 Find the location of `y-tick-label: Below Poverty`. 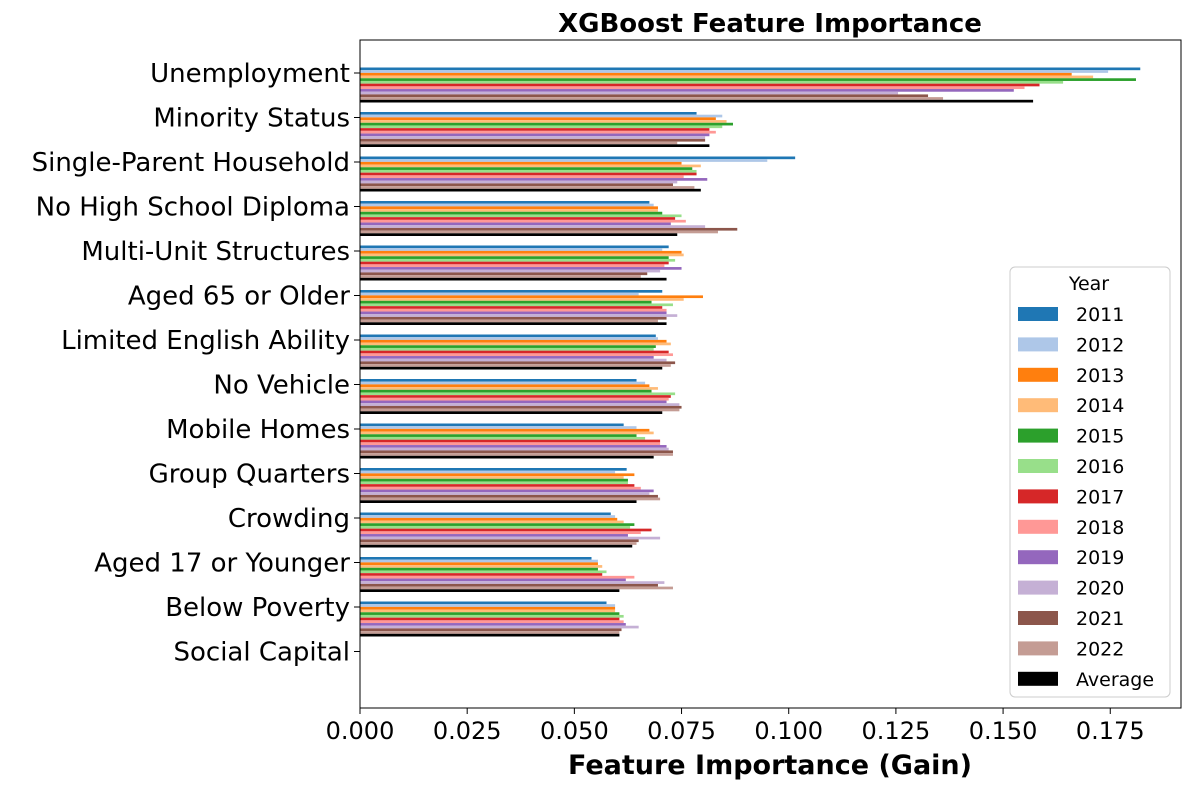

y-tick-label: Below Poverty is located at coordinates (257, 608).